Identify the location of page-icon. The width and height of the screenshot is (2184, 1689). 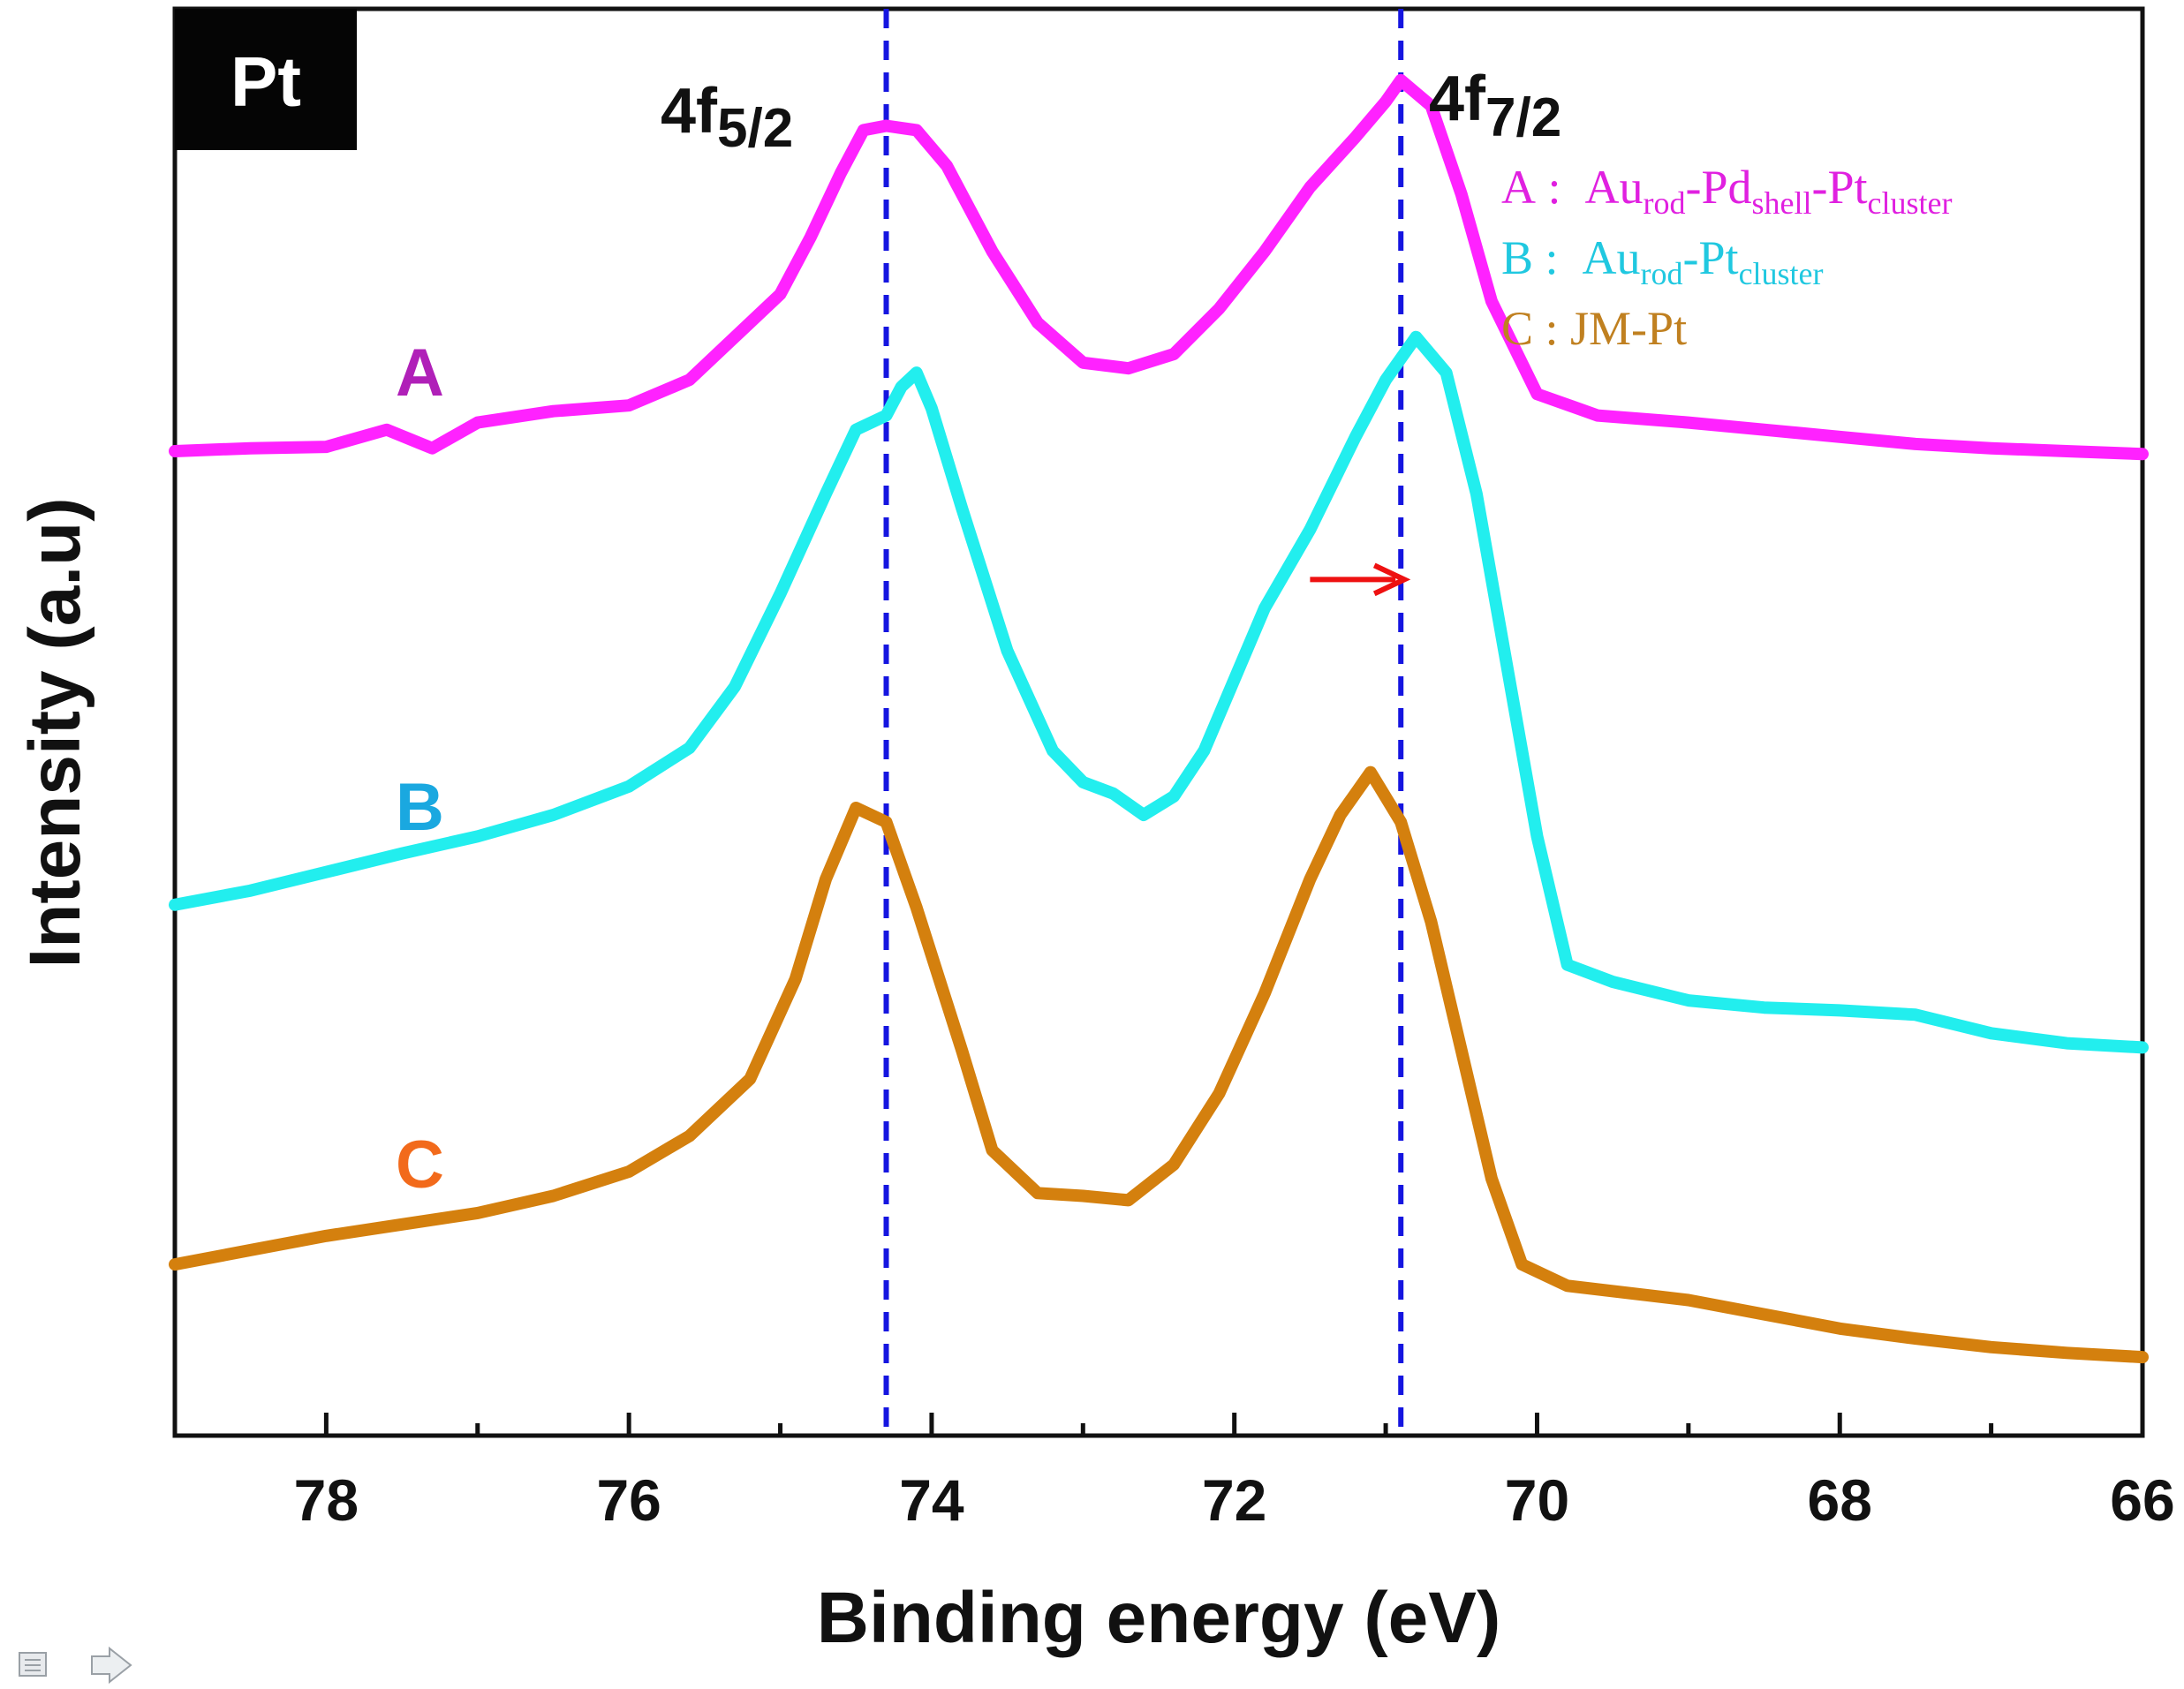
(33, 1664).